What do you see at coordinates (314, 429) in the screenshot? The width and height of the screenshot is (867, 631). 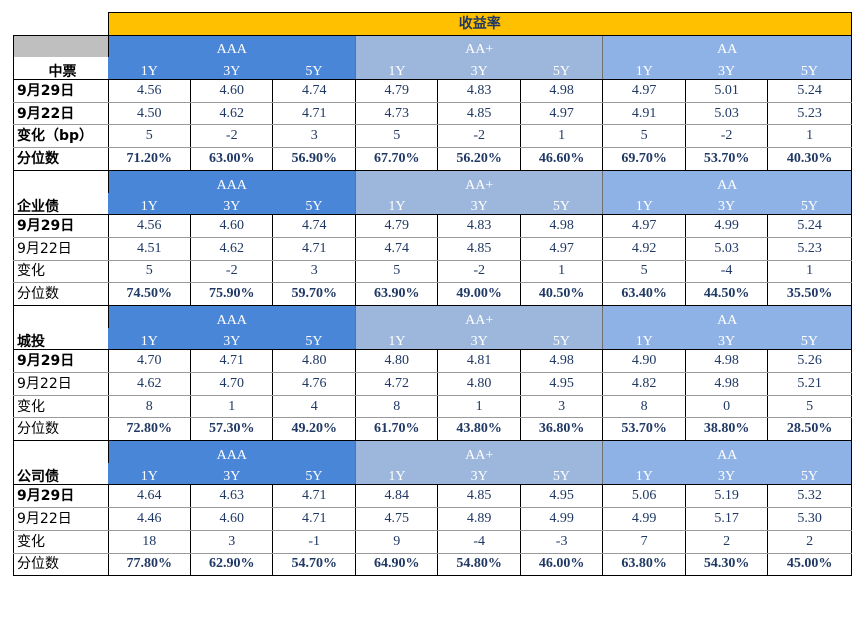 I see `value-cell: 49.20%` at bounding box center [314, 429].